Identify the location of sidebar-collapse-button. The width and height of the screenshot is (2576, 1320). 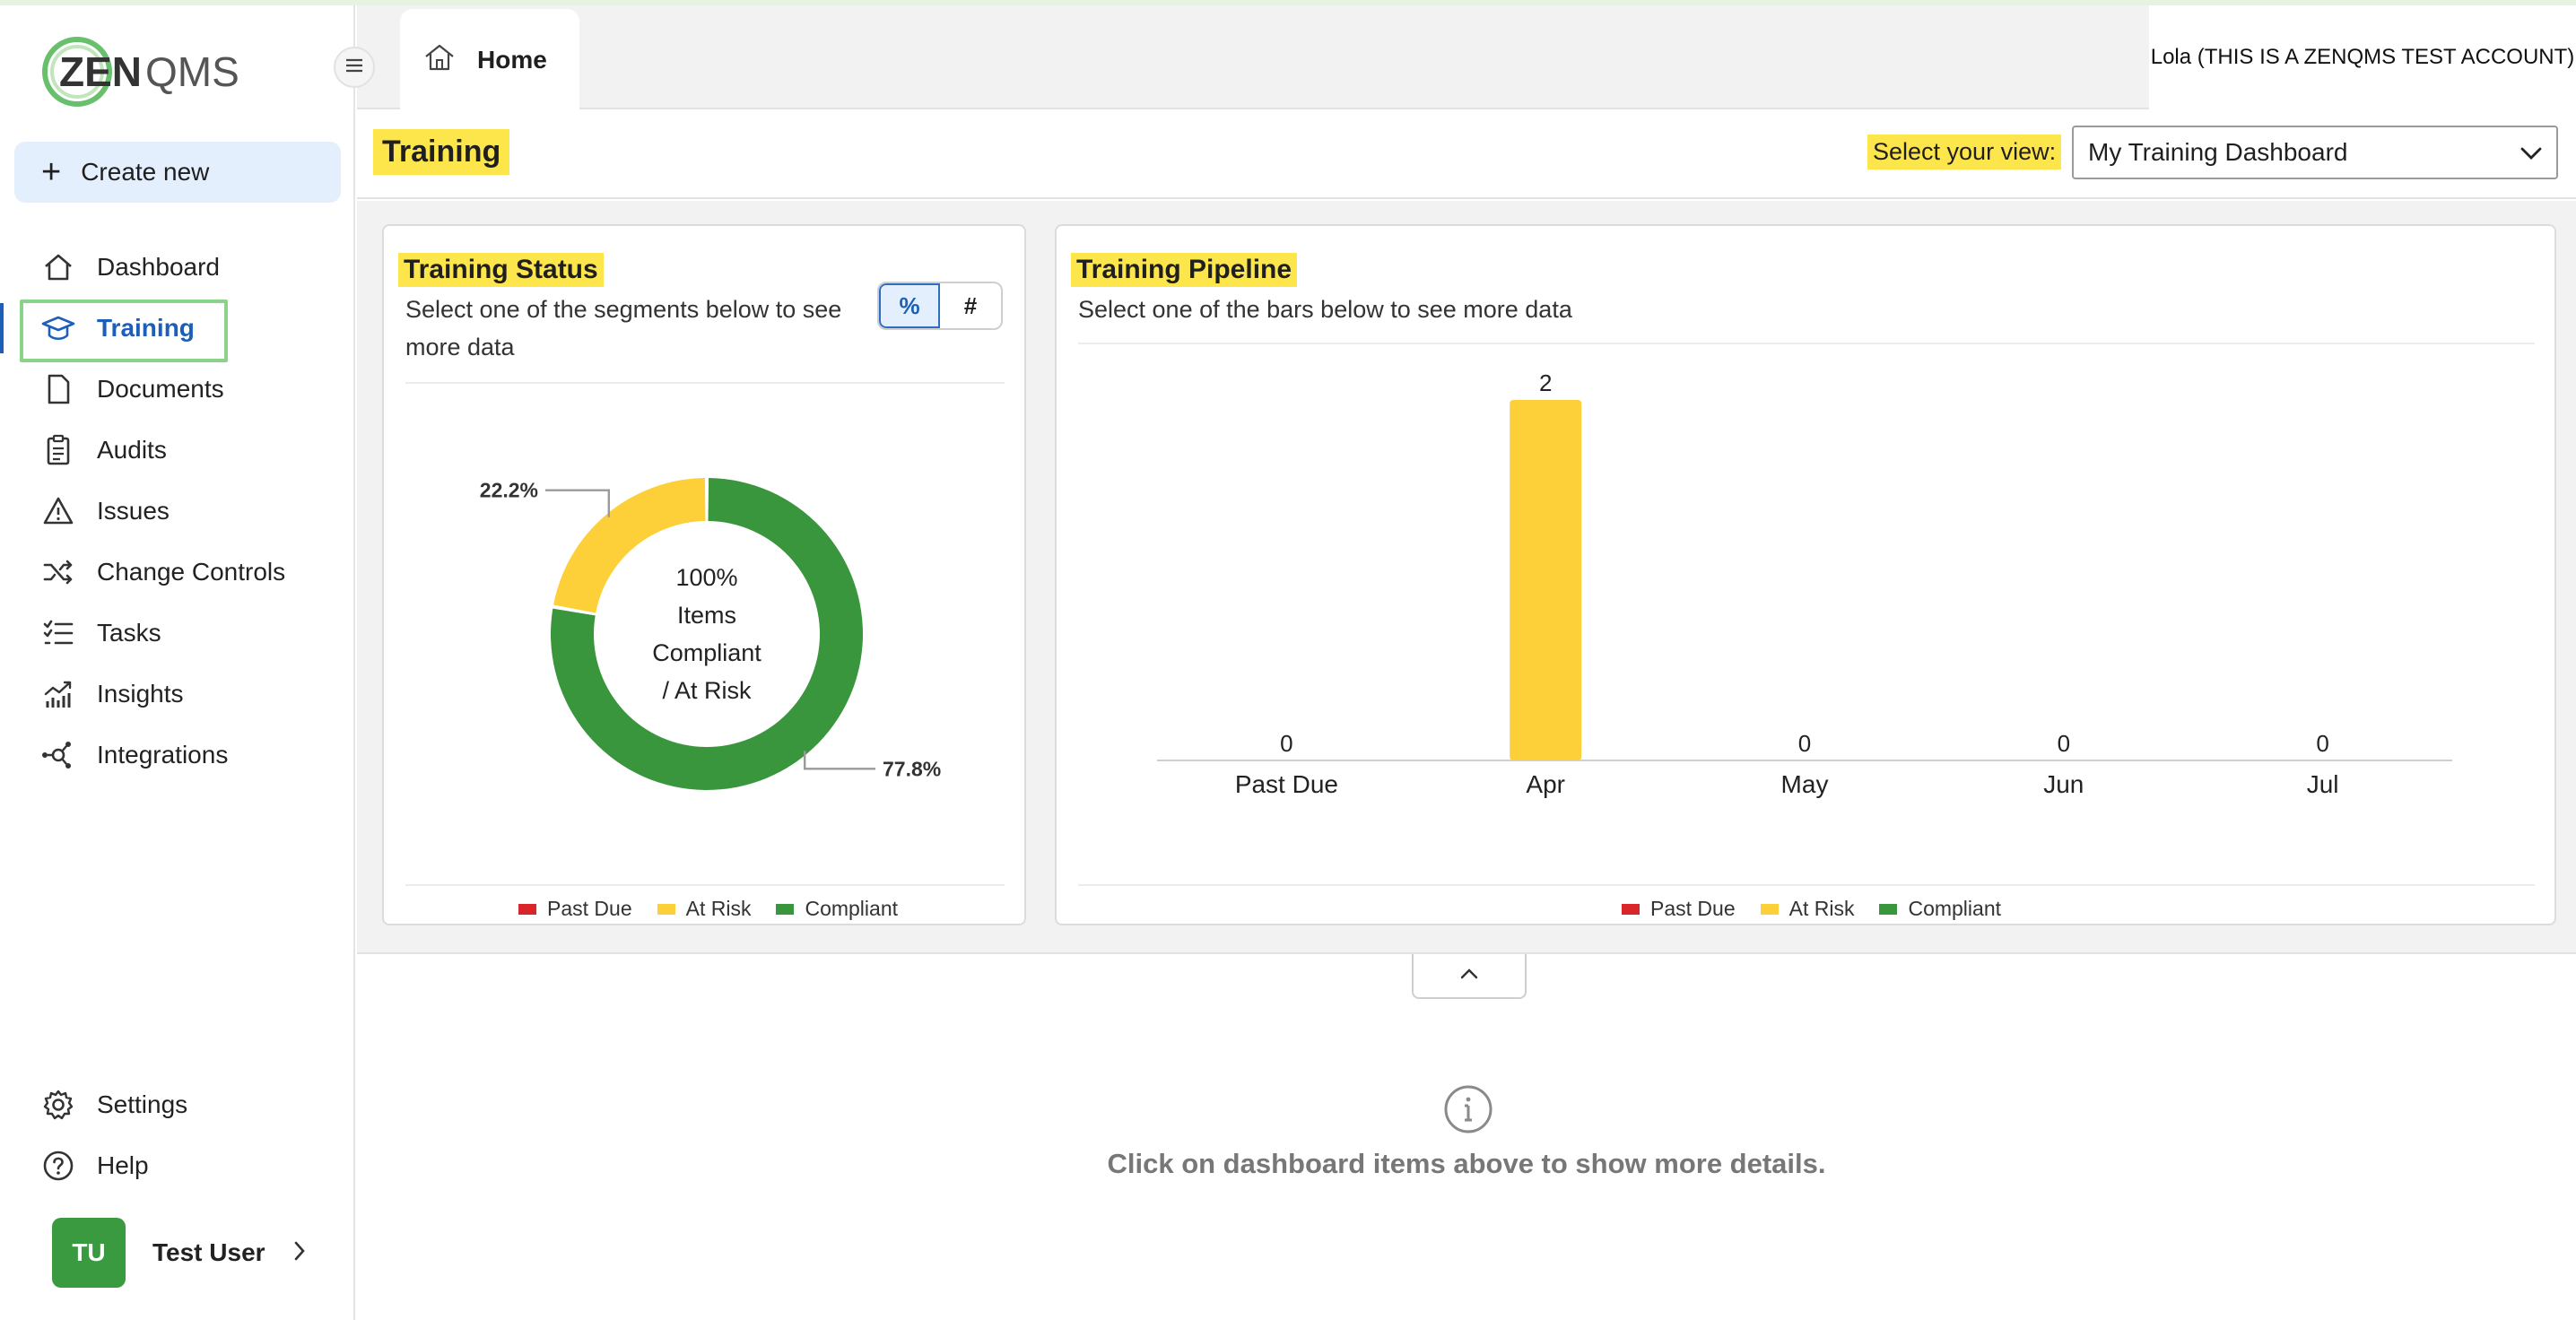
(354, 67).